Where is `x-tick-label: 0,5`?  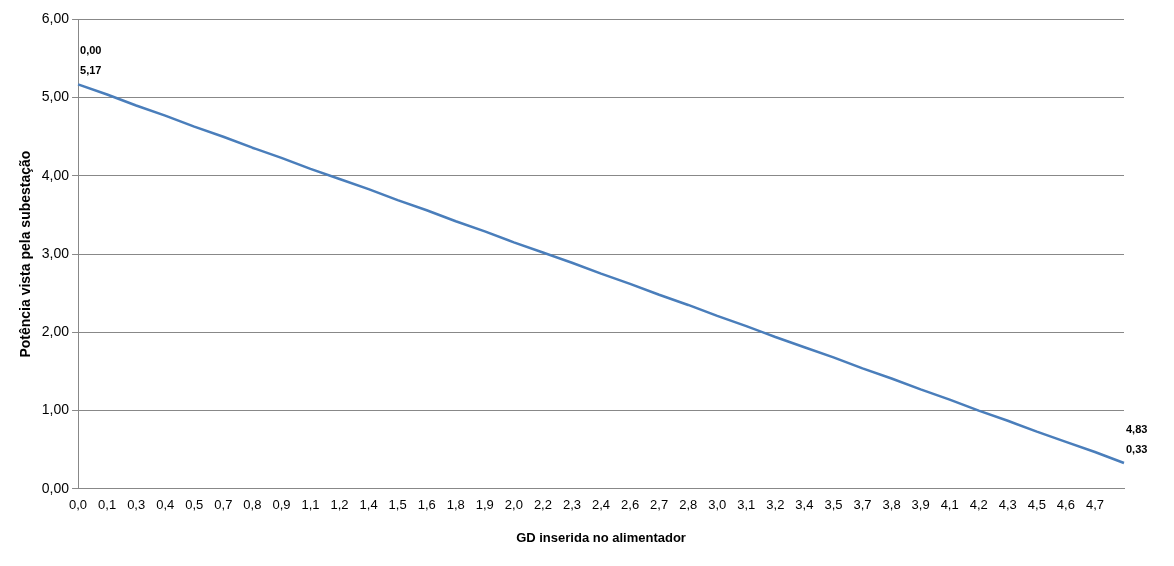 x-tick-label: 0,5 is located at coordinates (194, 505).